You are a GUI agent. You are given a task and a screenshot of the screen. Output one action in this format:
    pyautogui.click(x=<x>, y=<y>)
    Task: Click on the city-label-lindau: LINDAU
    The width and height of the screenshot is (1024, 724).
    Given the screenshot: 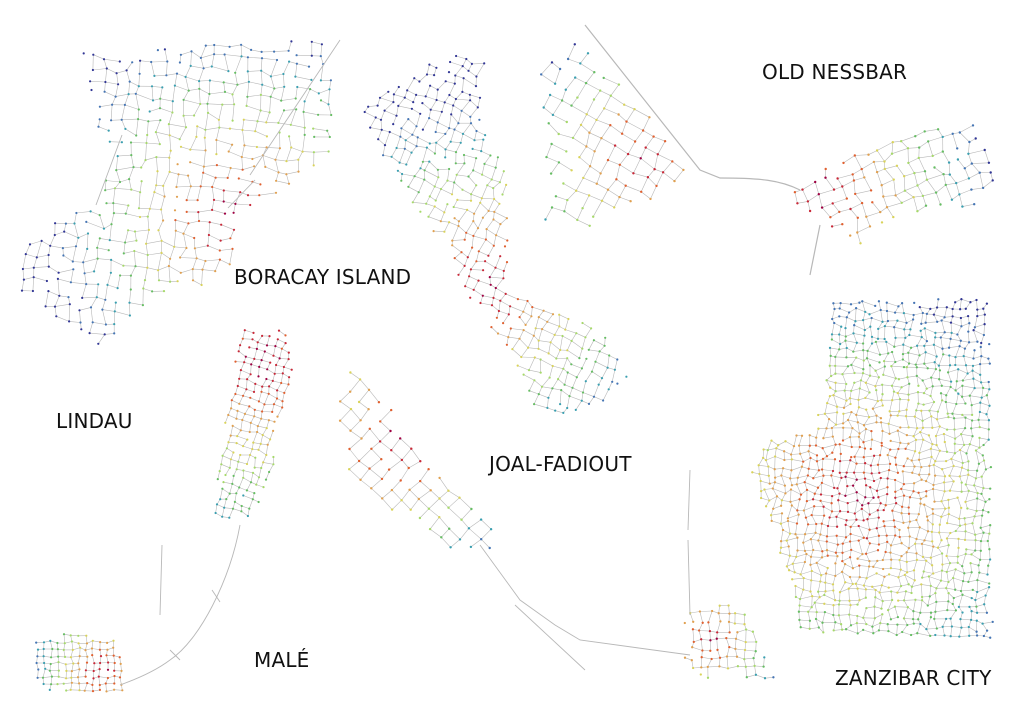 What is the action you would take?
    pyautogui.click(x=94, y=421)
    